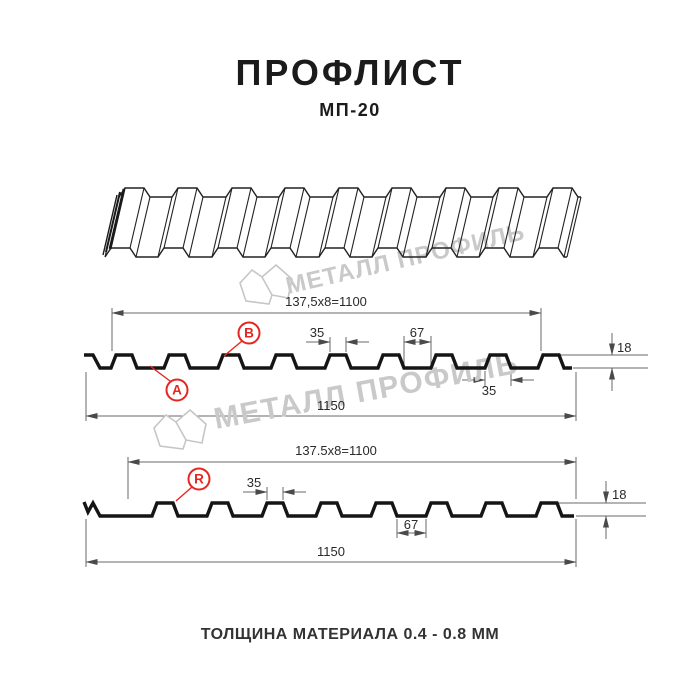  Describe the element at coordinates (169, 383) in the screenshot. I see `point-label-a: A` at that location.